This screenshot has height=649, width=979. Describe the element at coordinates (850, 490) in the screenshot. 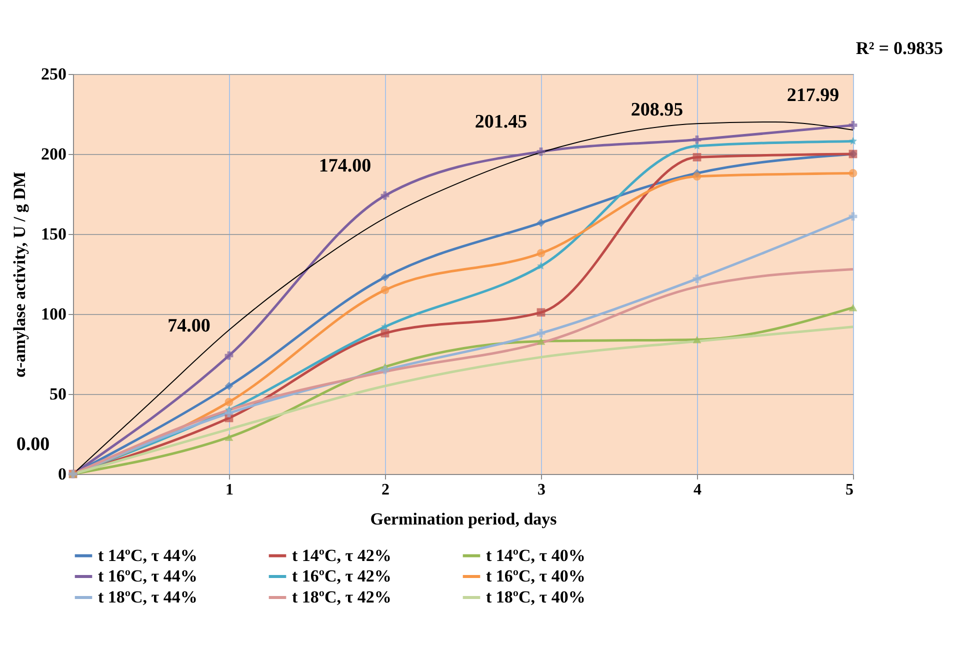

I see `x-tick-label: 5` at that location.